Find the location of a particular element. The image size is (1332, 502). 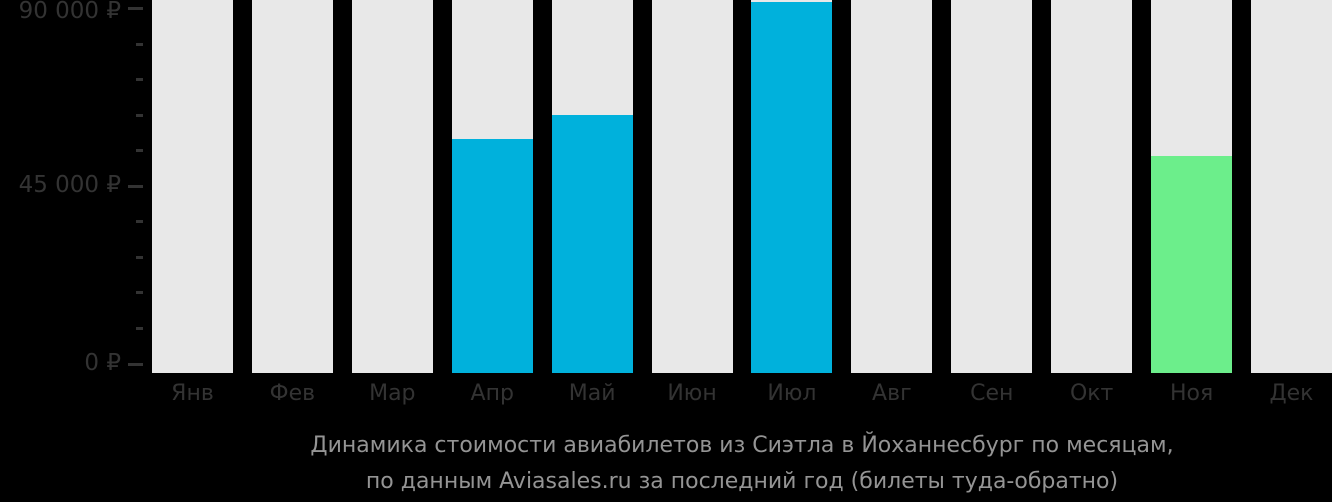

month-column-may is located at coordinates (592, 186).